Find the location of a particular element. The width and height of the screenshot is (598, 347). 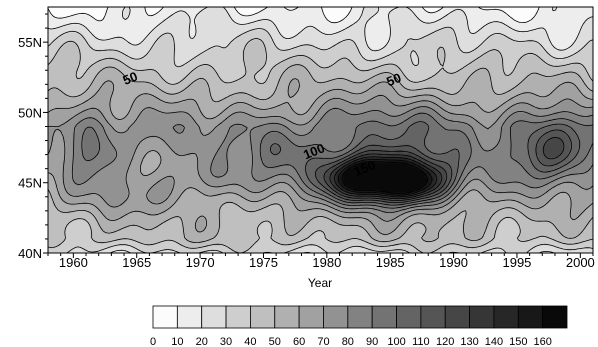

y-tick-label: 50N is located at coordinates (30, 112).